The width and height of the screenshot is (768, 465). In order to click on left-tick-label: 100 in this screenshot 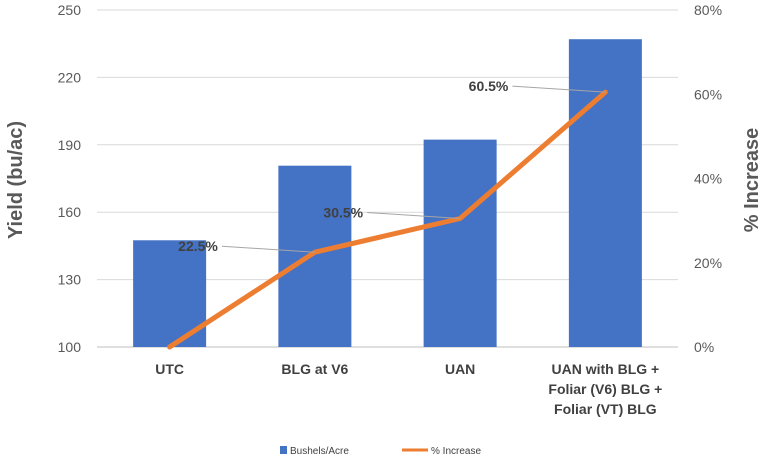, I will do `click(70, 347)`.